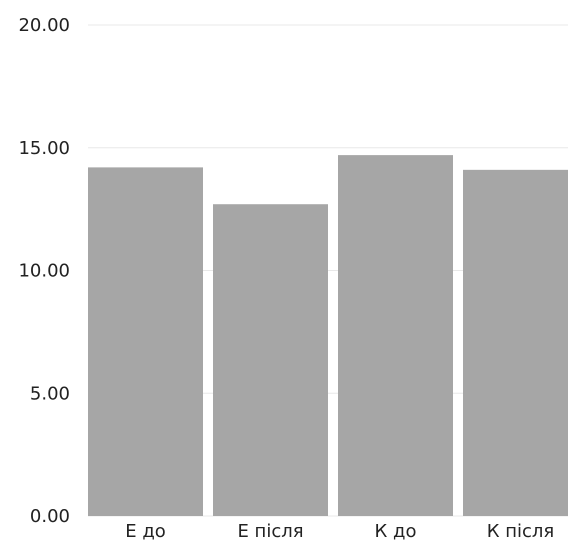 This screenshot has height=549, width=568. I want to click on y-tick-label-4: 20.00, so click(44, 25).